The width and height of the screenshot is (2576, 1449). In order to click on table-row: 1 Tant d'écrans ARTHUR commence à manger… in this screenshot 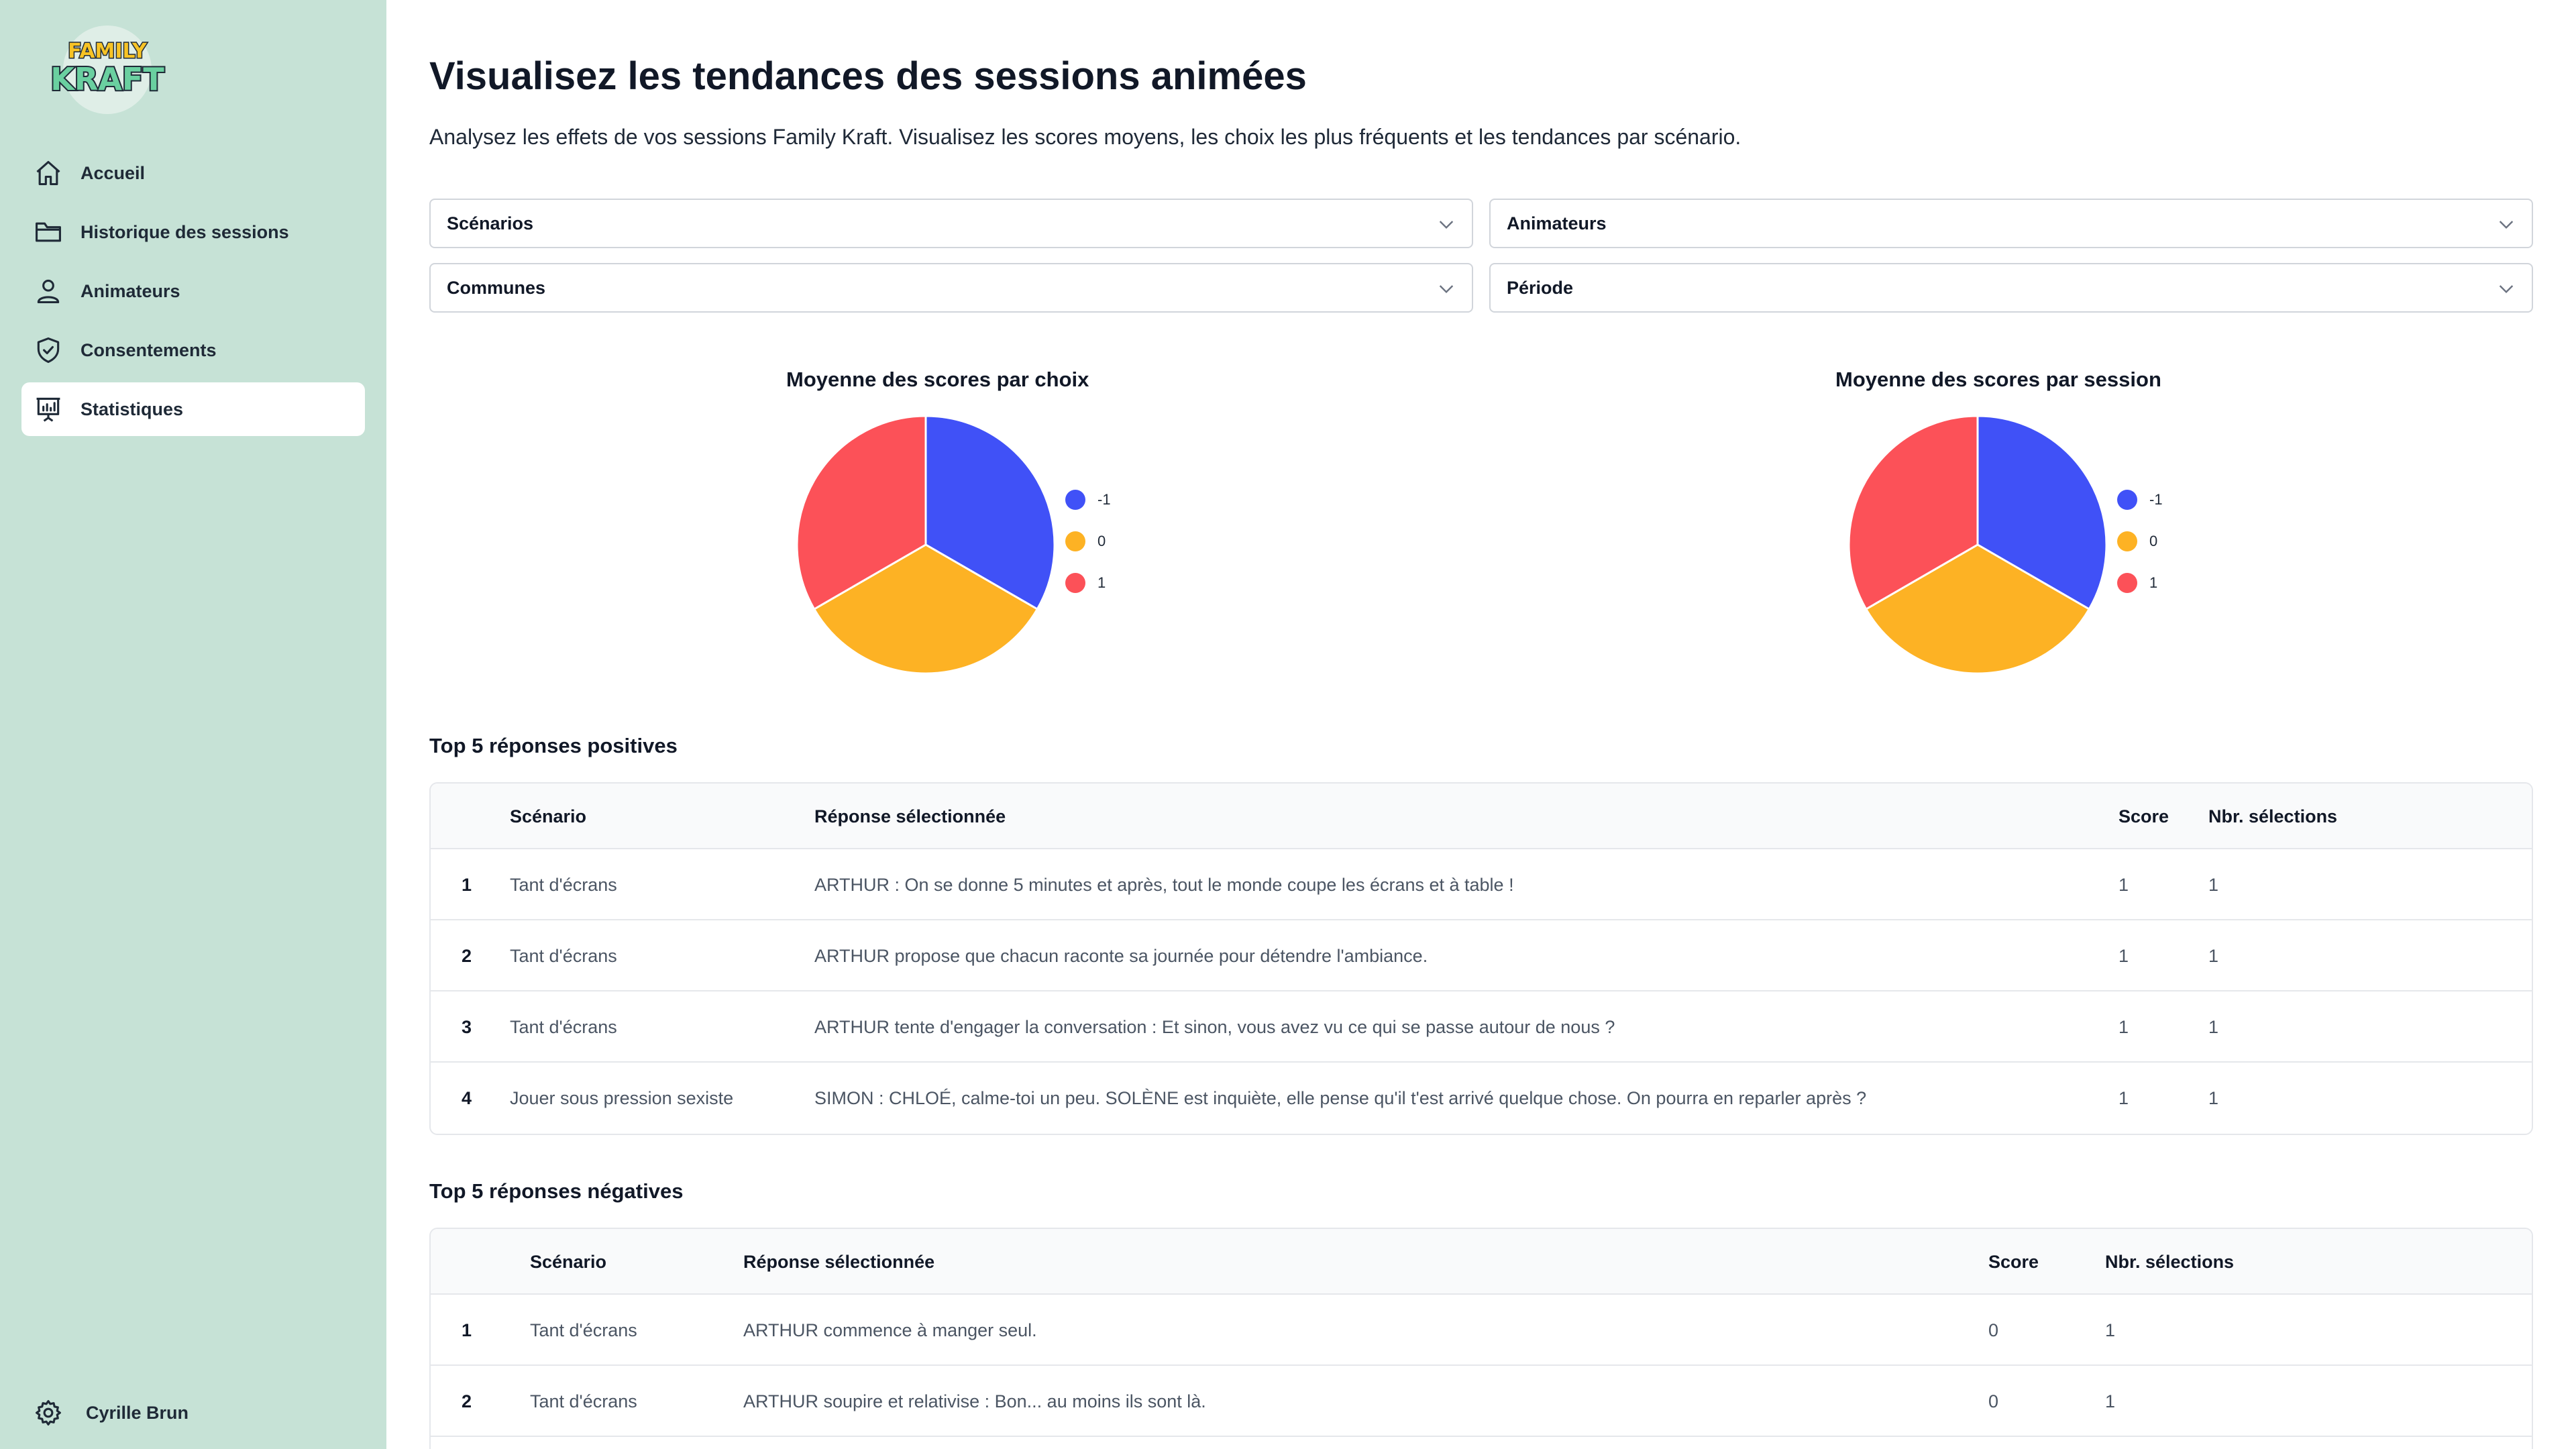, I will do `click(1481, 1330)`.